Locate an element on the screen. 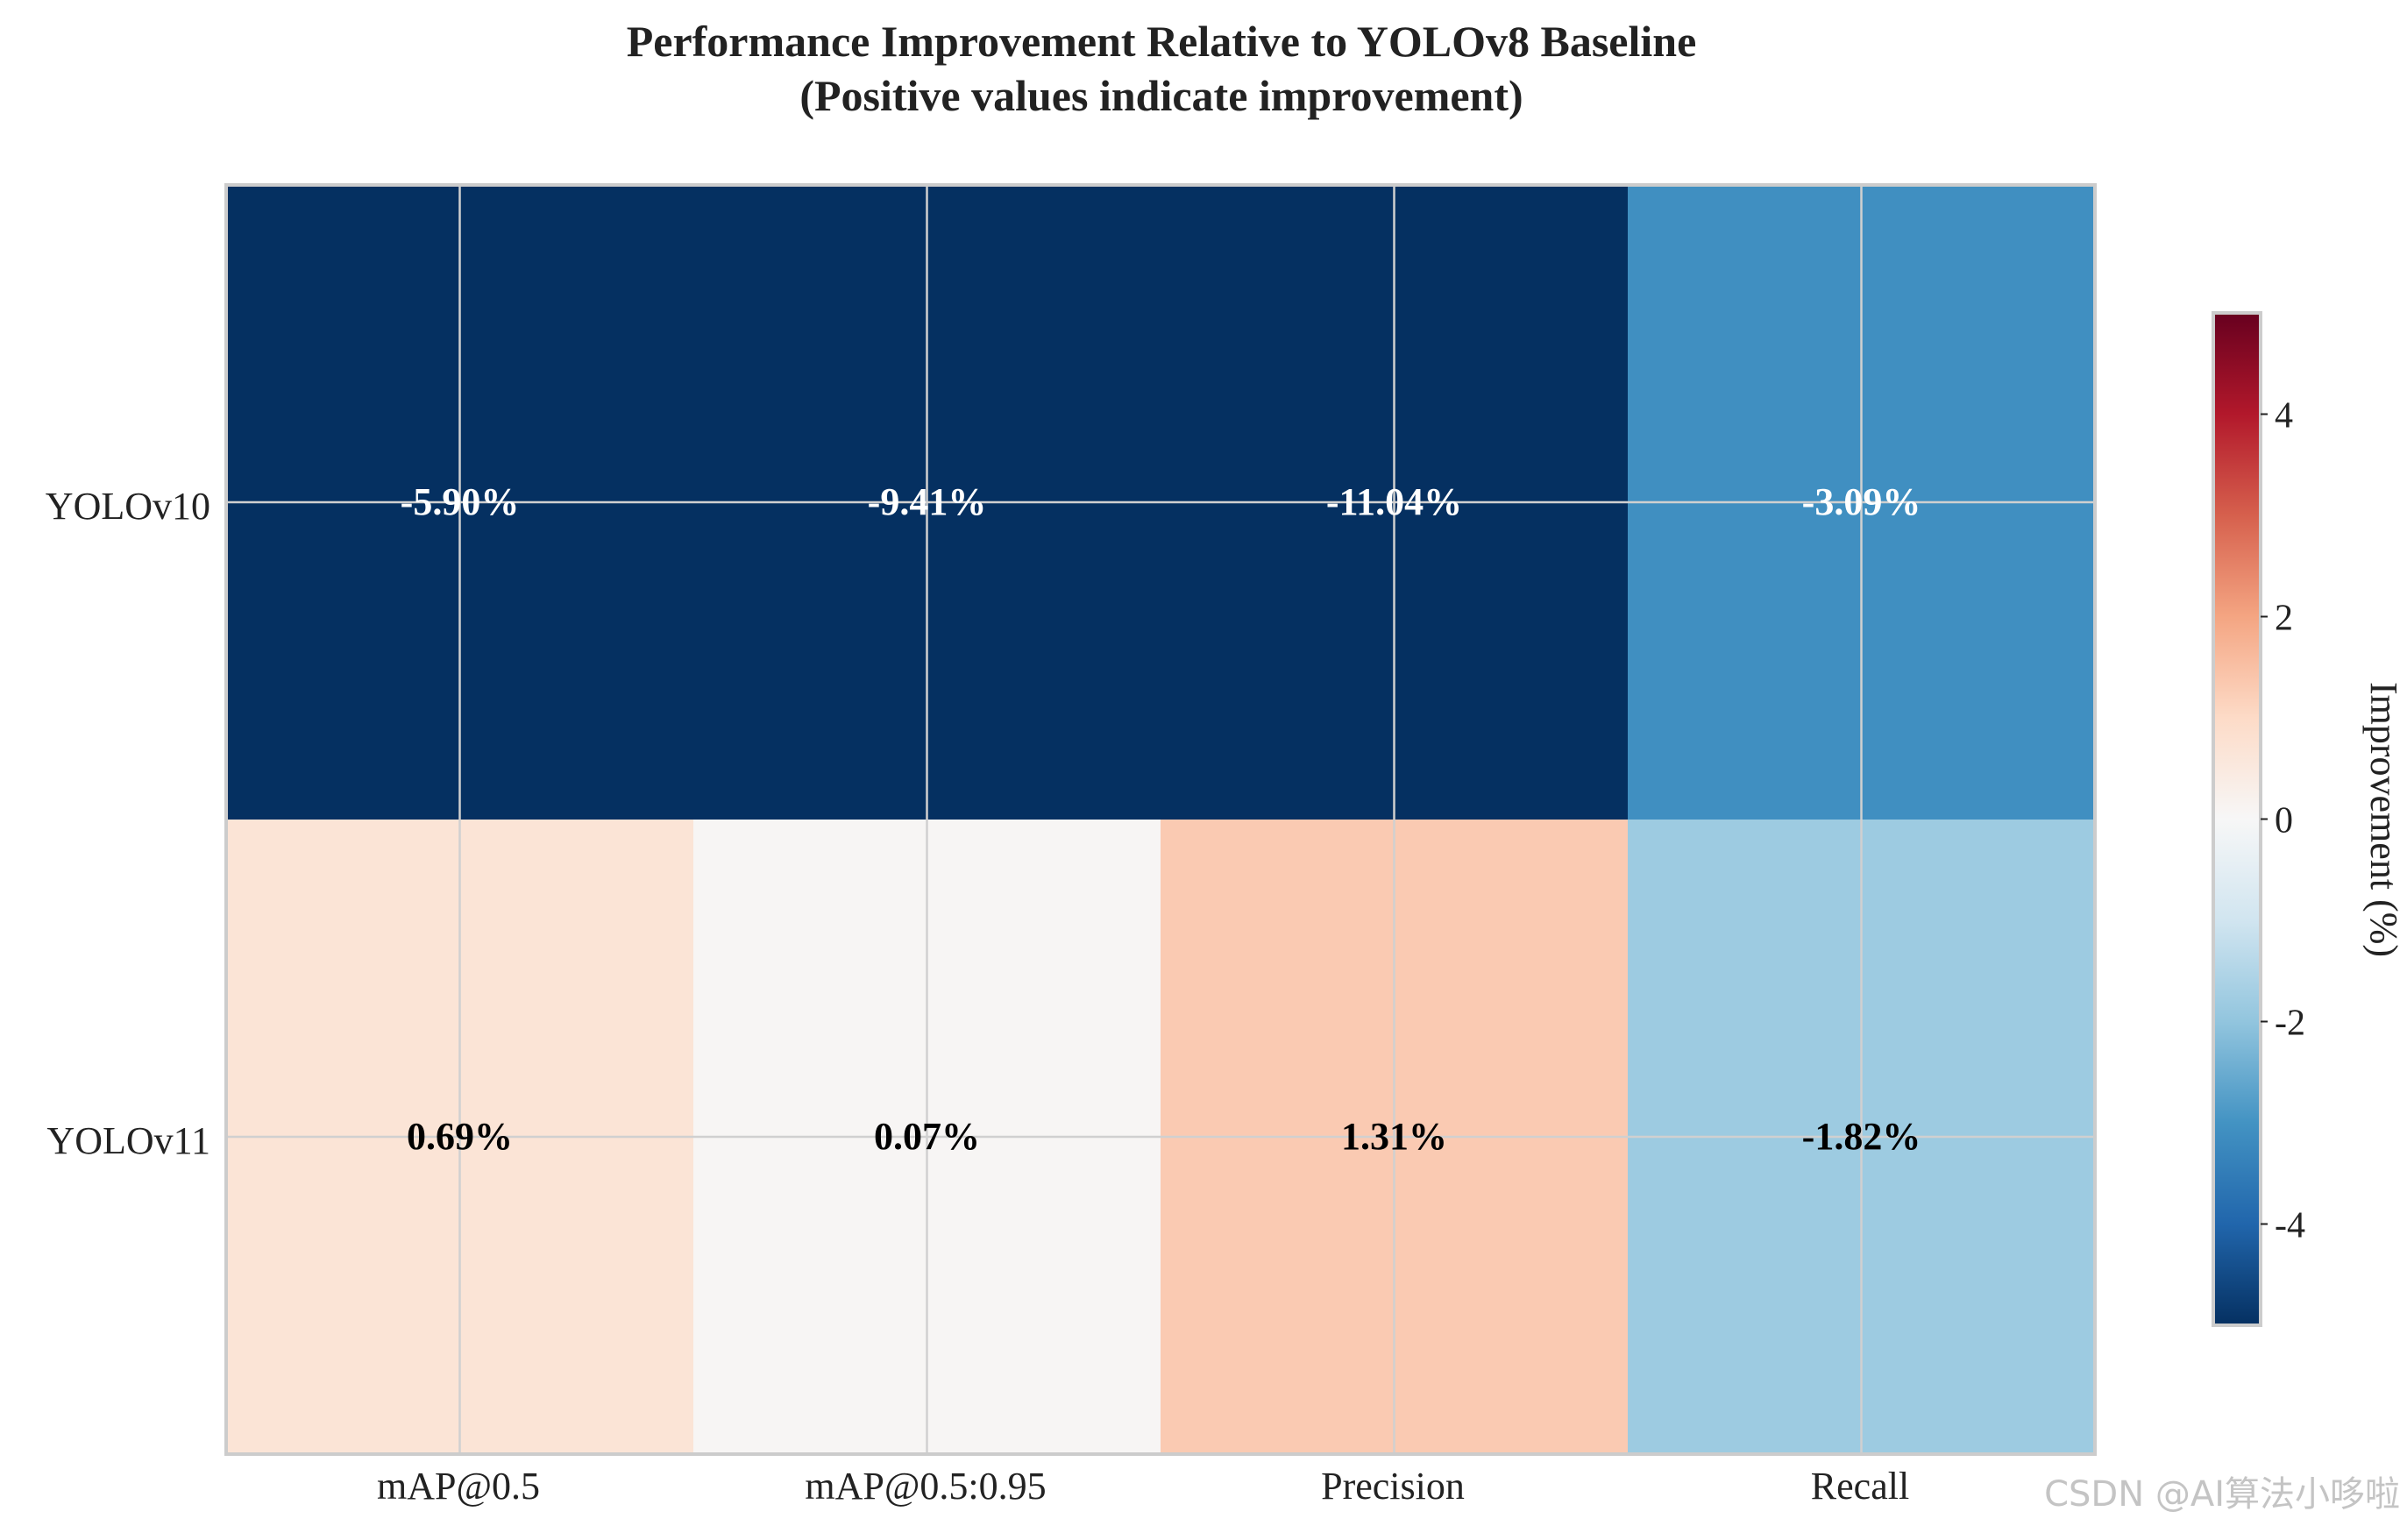 This screenshot has height=1540, width=2407. colorbar-tick-label: 2 is located at coordinates (2284, 619).